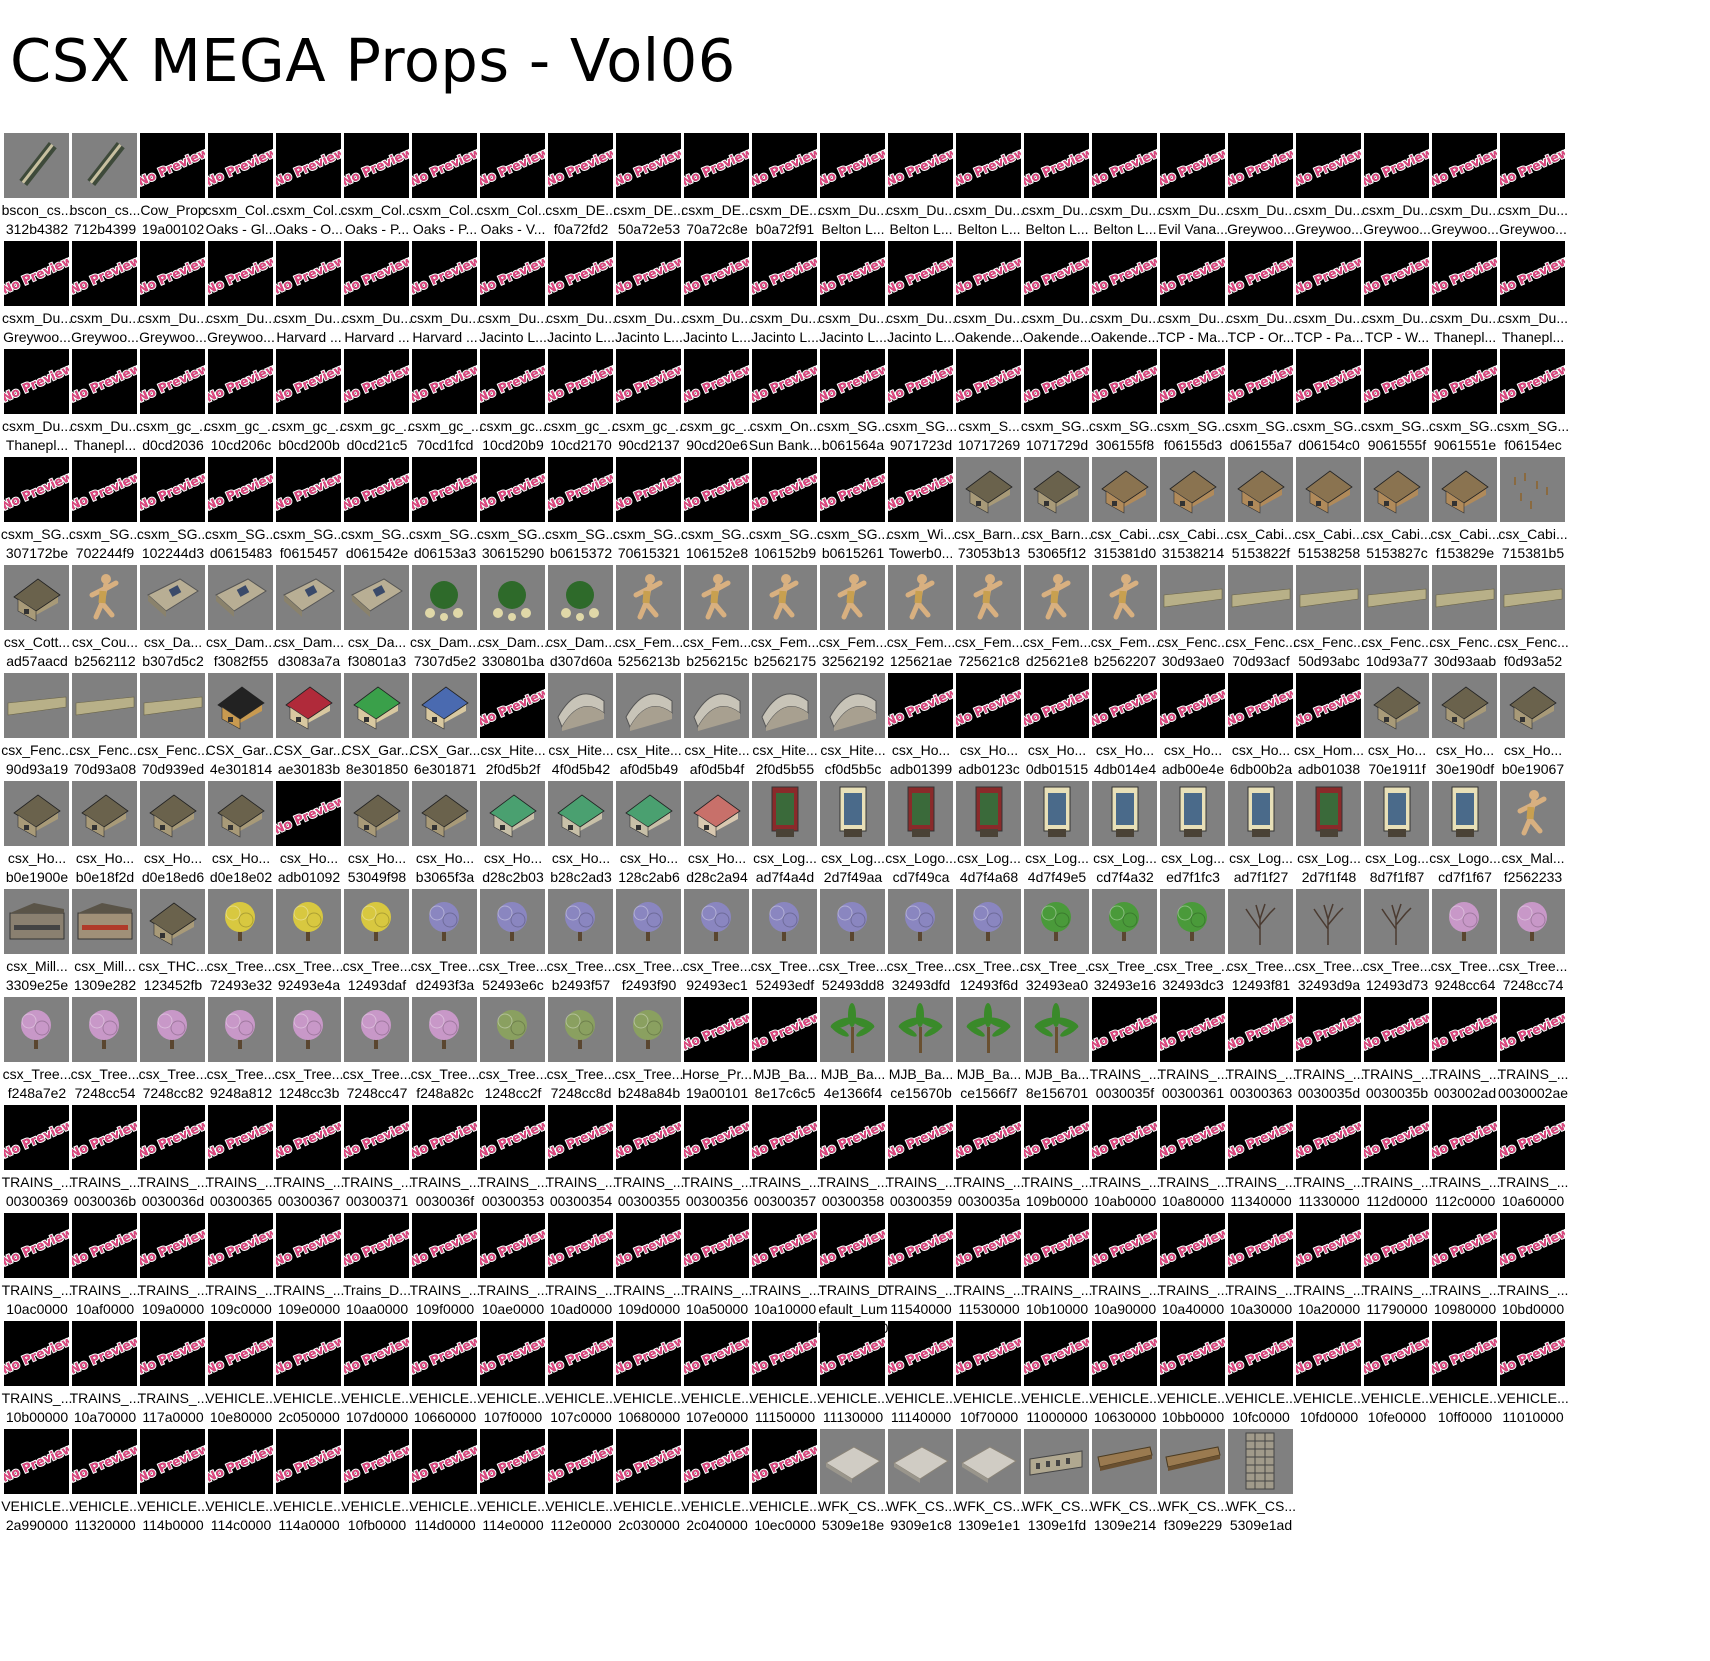 This screenshot has width=1710, height=1661. Describe the element at coordinates (241, 1160) in the screenshot. I see `prop-item: No Preview No Preview TRAINS_... 00300365` at that location.